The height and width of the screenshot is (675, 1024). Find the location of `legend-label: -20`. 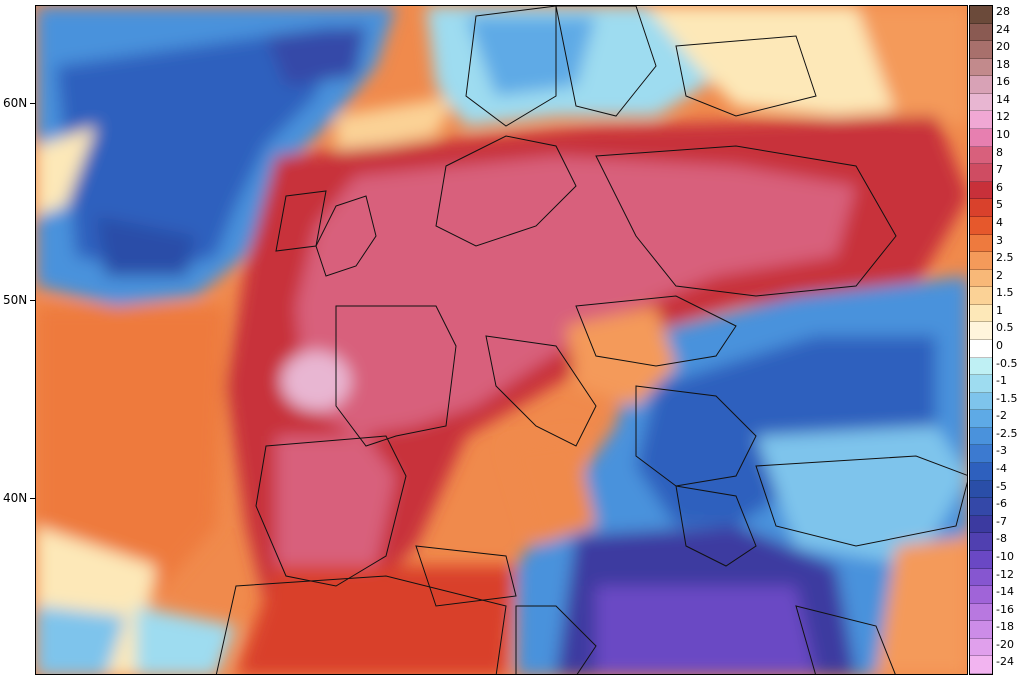

legend-label: -20 is located at coordinates (1005, 644).